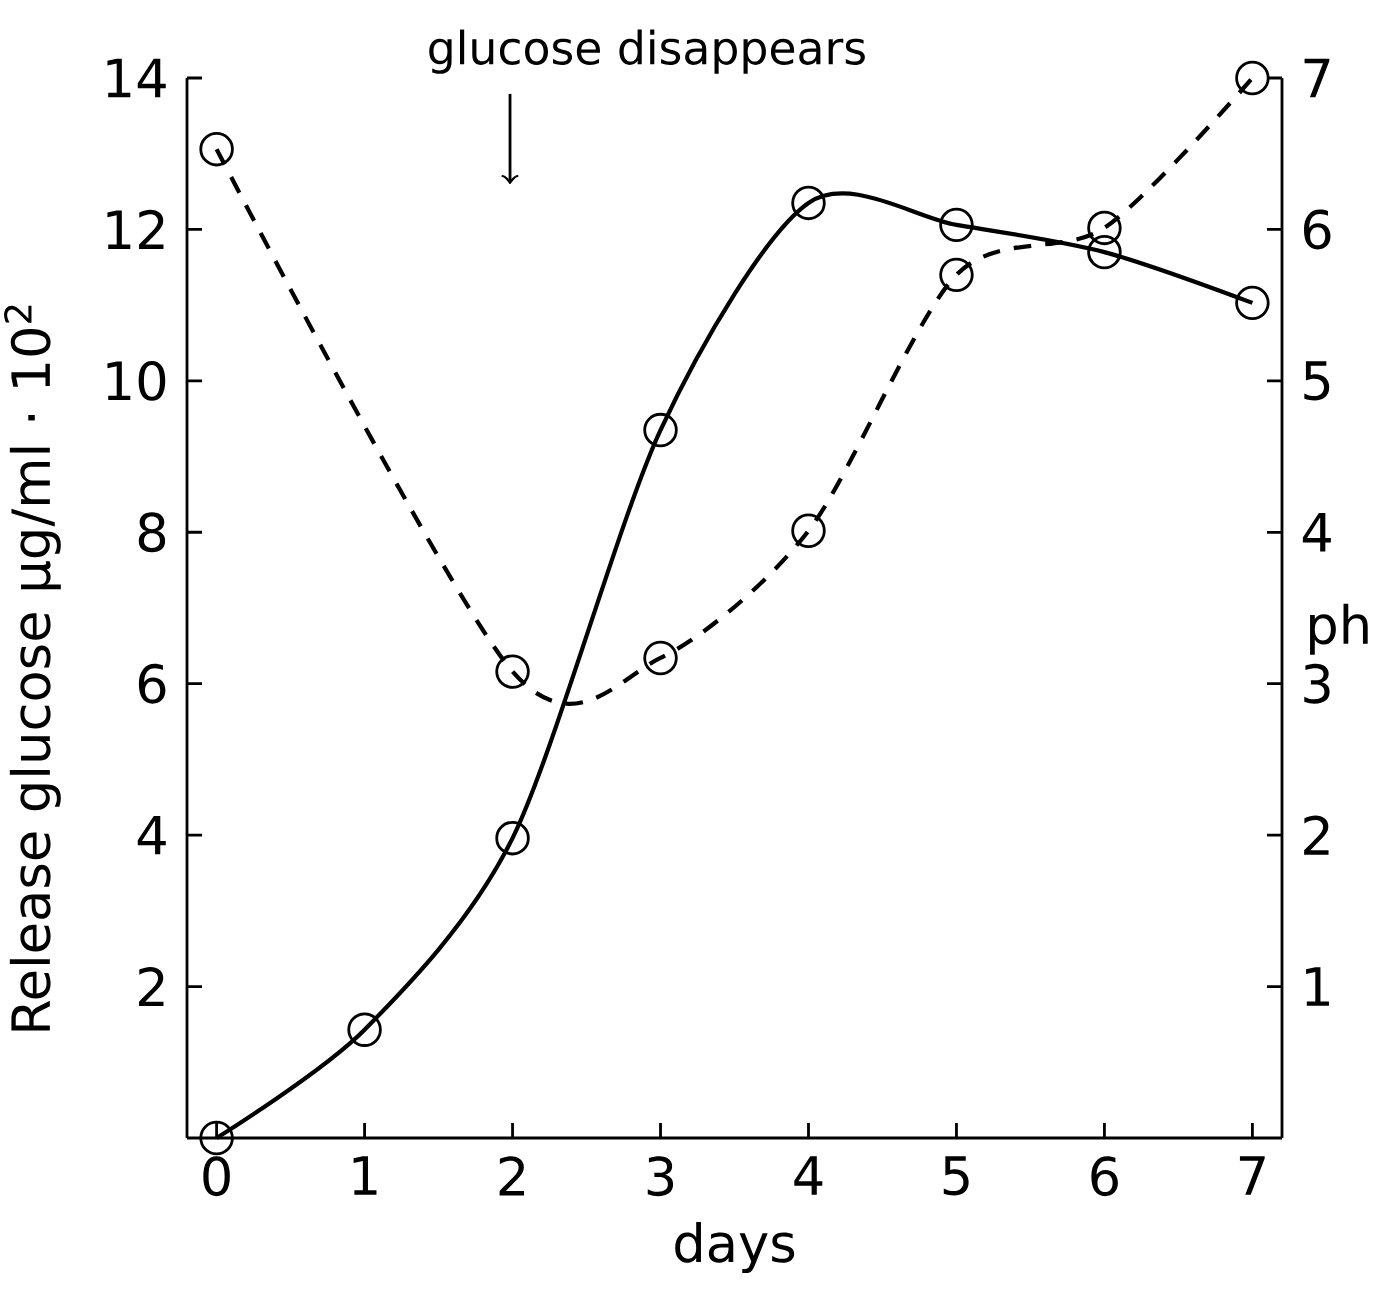 The width and height of the screenshot is (1385, 1290). What do you see at coordinates (1317, 683) in the screenshot?
I see `y2-tick-label: 3` at bounding box center [1317, 683].